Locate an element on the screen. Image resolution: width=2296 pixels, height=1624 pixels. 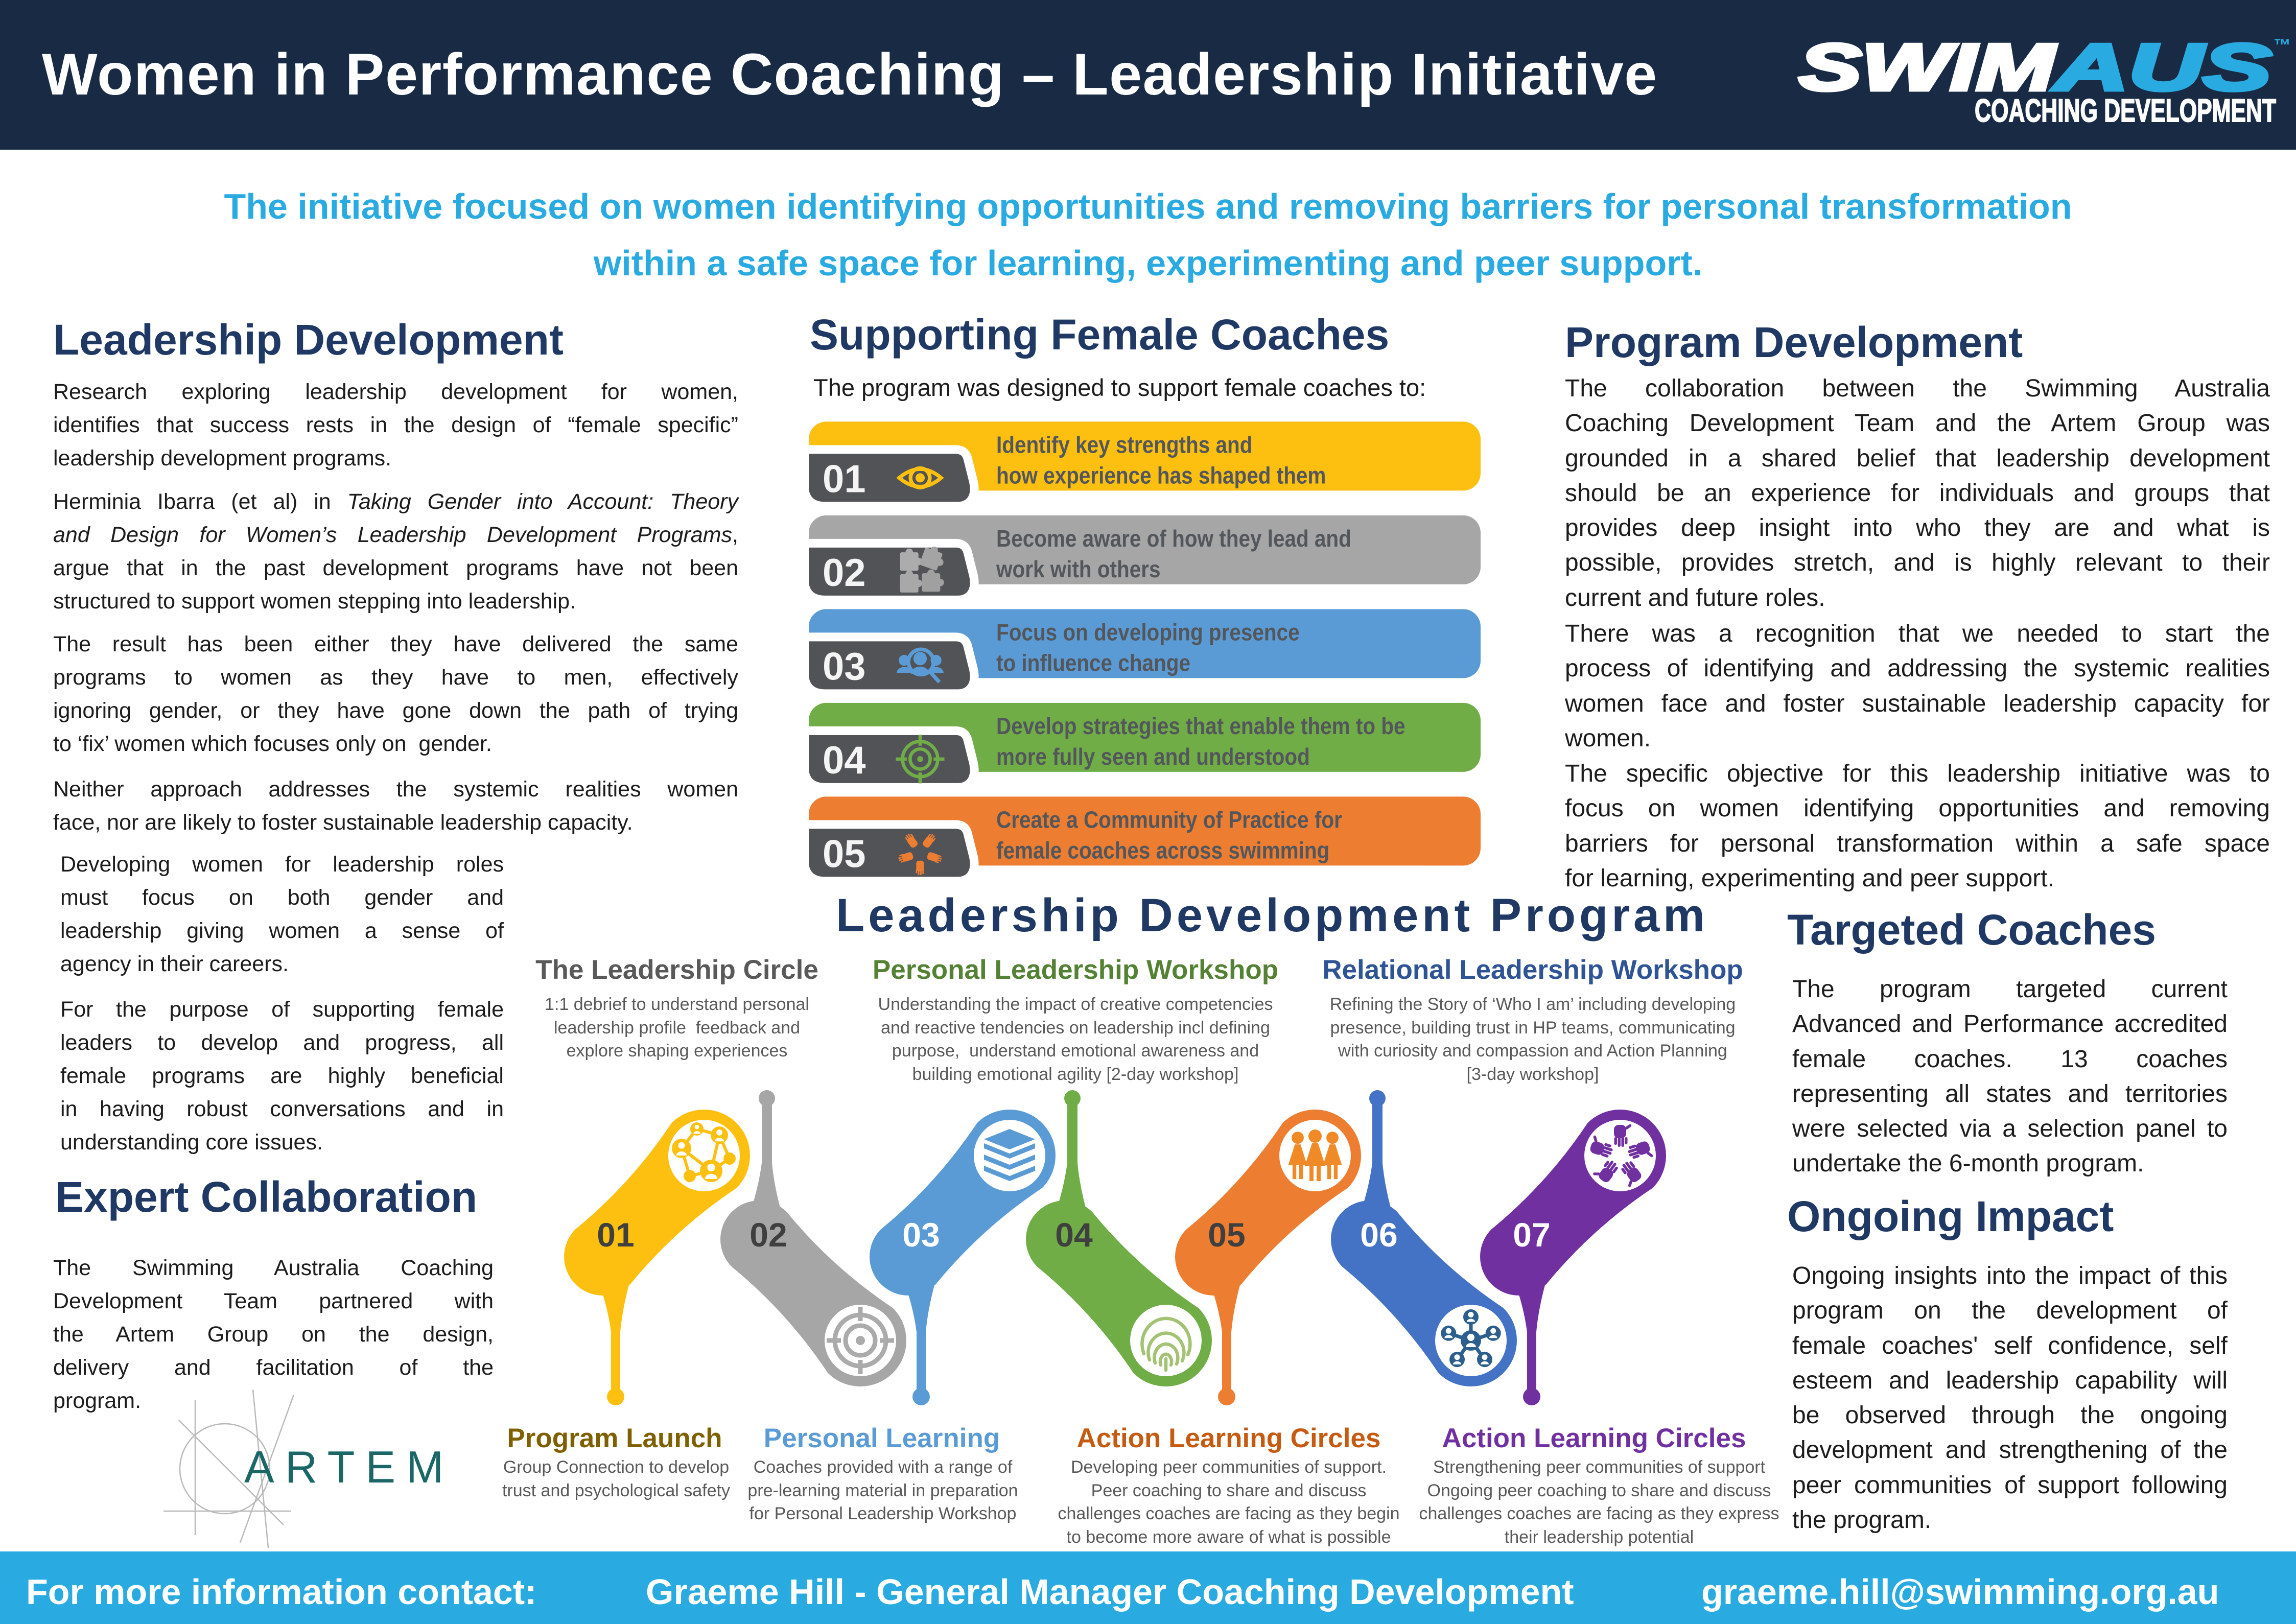
svg-text:Create a Community of Practice: Create a Community of Practice for is located at coordinates (1169, 820).